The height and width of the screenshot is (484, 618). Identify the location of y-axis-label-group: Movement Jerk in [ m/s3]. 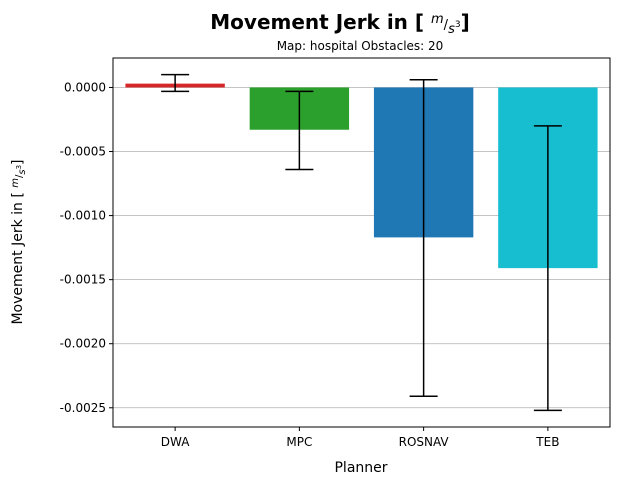
(19, 241).